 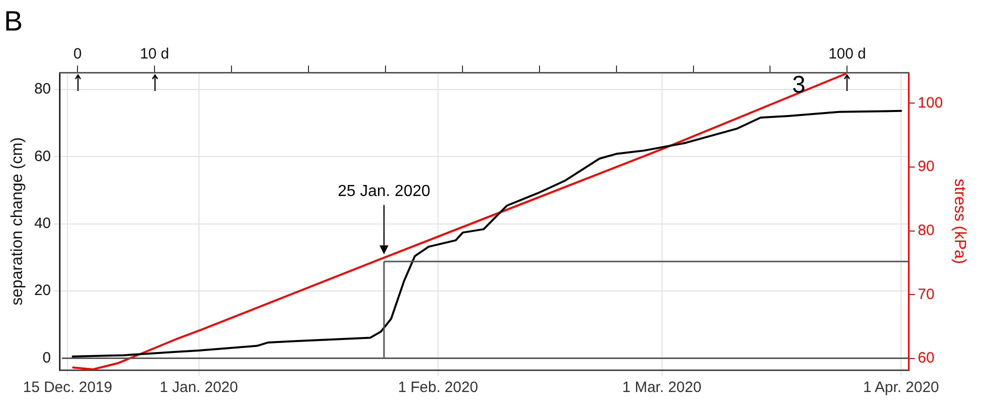 What do you see at coordinates (67, 387) in the screenshot?
I see `x-tick-label: 15 Dec. 2019` at bounding box center [67, 387].